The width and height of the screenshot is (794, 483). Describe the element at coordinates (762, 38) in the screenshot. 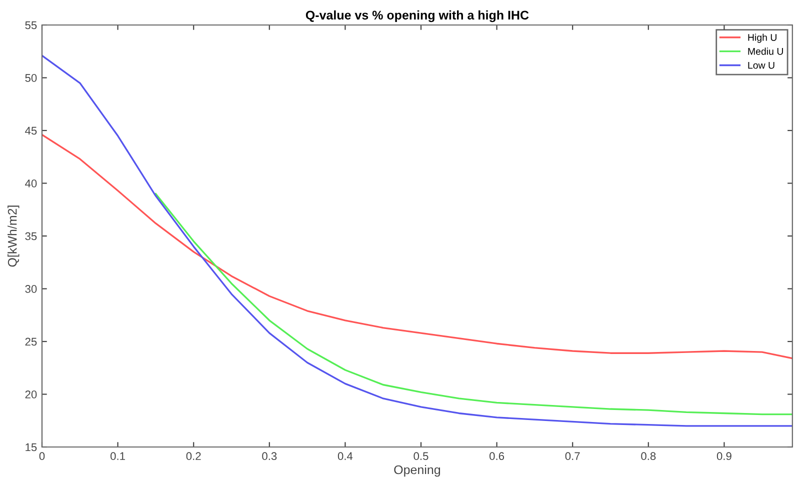

I see `legend-label: High U` at that location.